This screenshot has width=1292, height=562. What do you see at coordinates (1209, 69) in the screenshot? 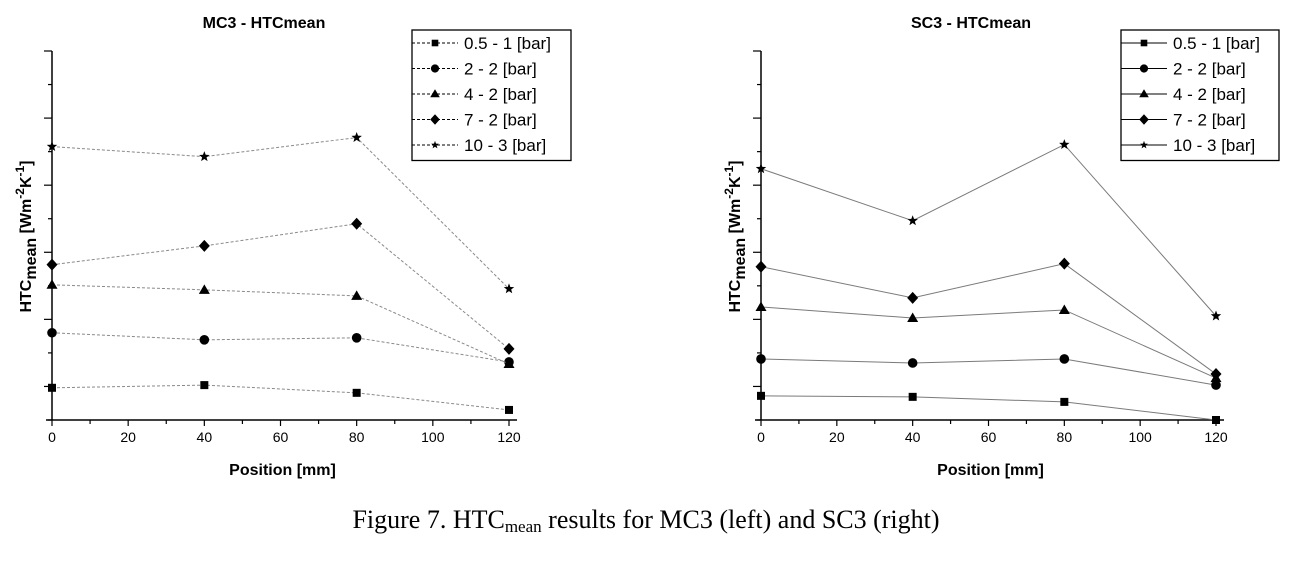
I see `legend-label: 2 - 2 [bar]` at bounding box center [1209, 69].